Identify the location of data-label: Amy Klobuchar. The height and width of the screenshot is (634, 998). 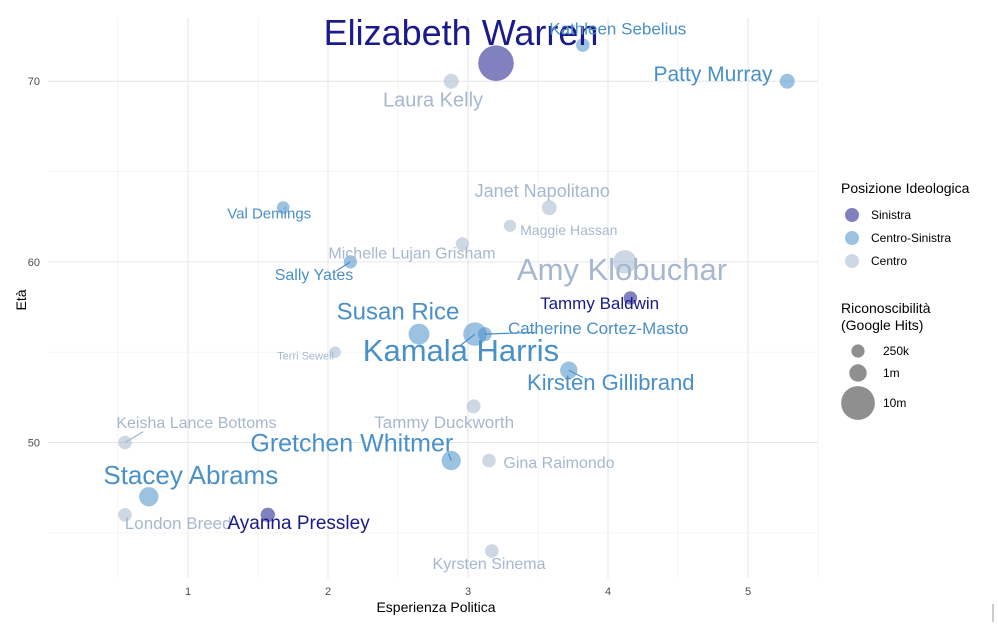
(622, 269).